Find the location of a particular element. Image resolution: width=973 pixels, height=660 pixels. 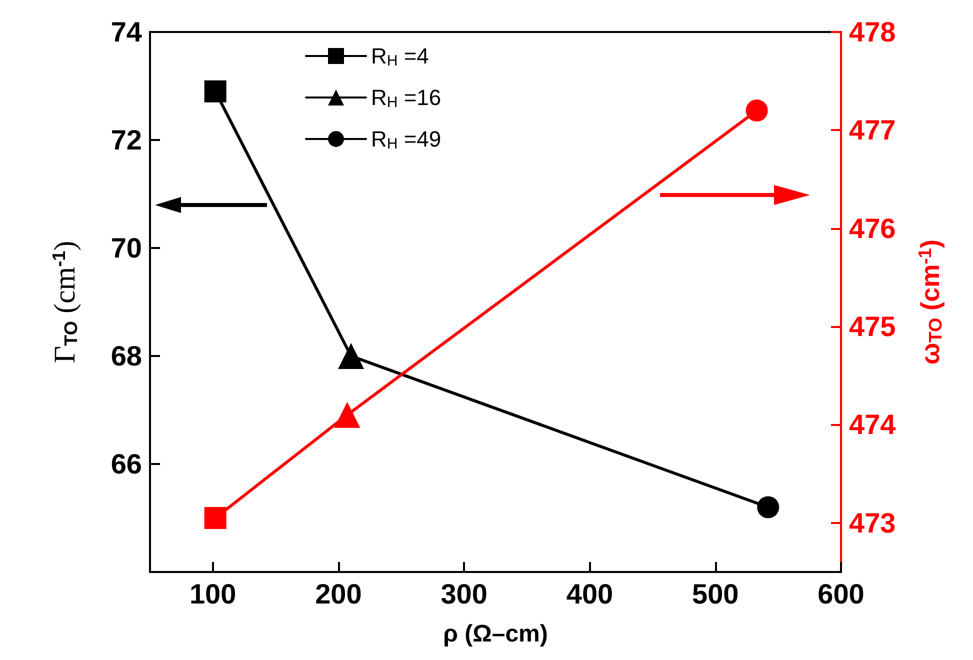

y-tick-label: 72 is located at coordinates (126, 140).